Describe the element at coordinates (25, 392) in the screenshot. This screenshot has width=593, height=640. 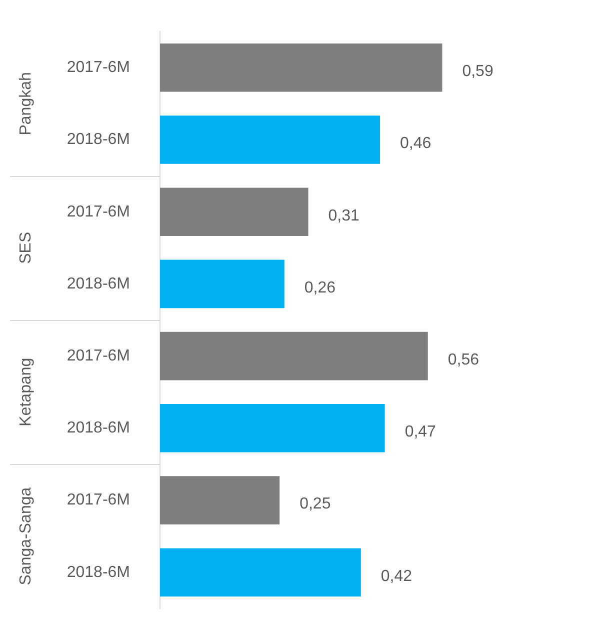
I see `text: Ketapang` at that location.